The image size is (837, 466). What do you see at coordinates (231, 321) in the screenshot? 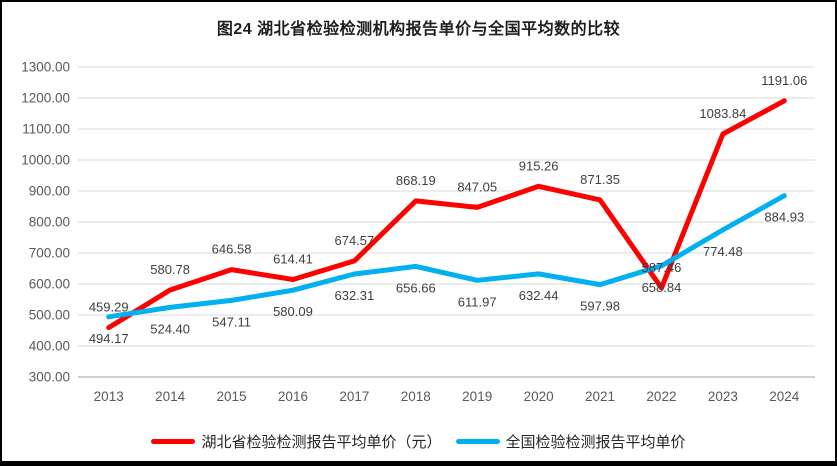
I see `data-label-national: 547.11` at bounding box center [231, 321].